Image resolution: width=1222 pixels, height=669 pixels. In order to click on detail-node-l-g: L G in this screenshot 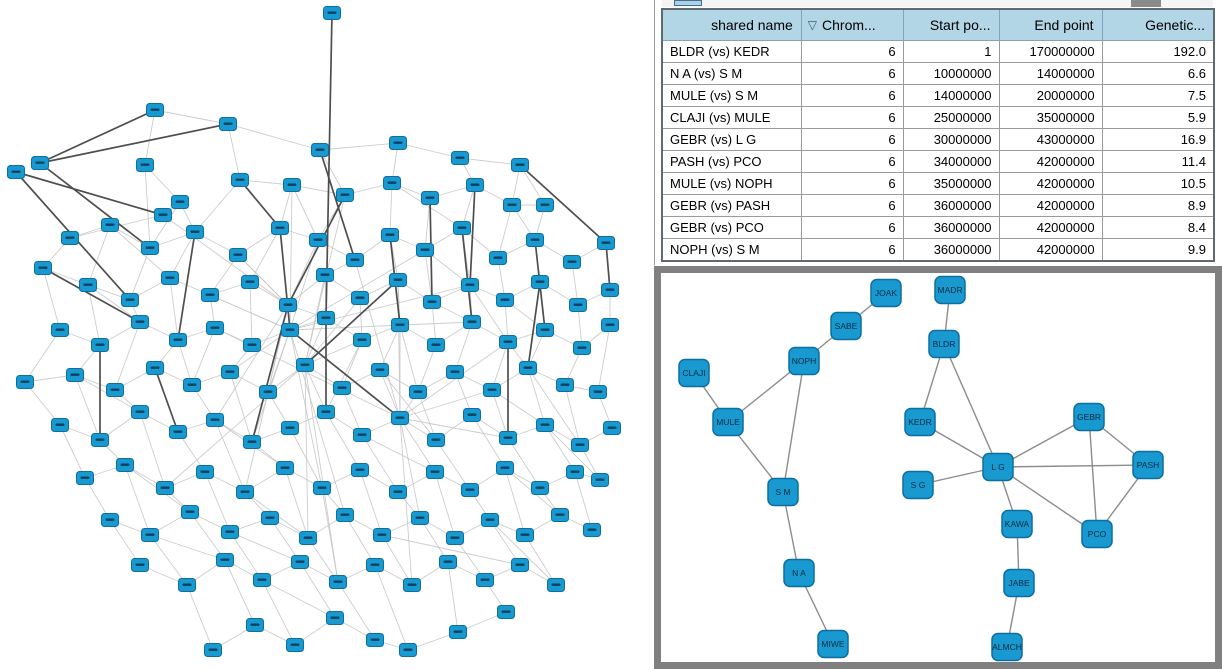, I will do `click(998, 467)`.